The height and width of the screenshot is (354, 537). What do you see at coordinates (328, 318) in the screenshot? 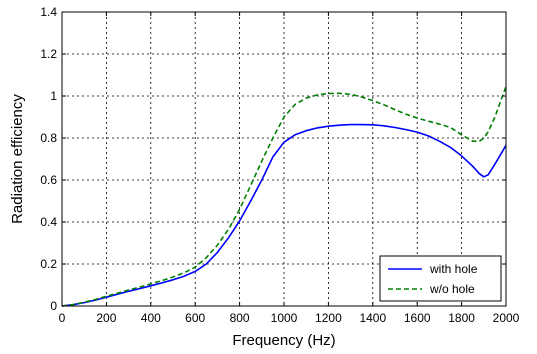
I see `x-tick-label: 1200` at bounding box center [328, 318].